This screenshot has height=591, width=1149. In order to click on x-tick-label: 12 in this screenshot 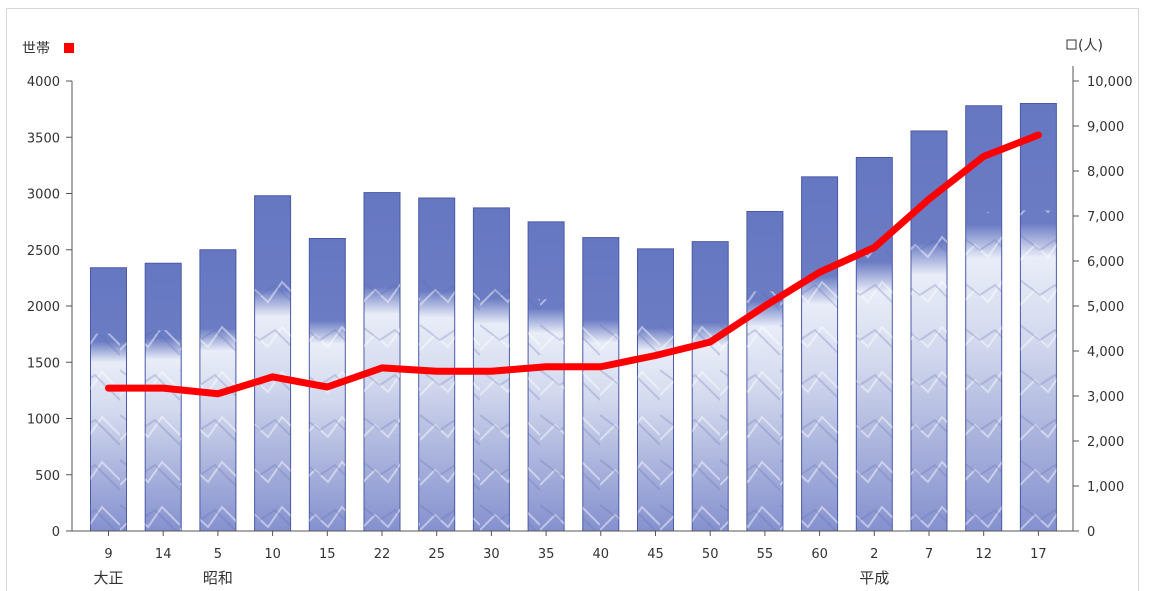, I will do `click(983, 554)`.